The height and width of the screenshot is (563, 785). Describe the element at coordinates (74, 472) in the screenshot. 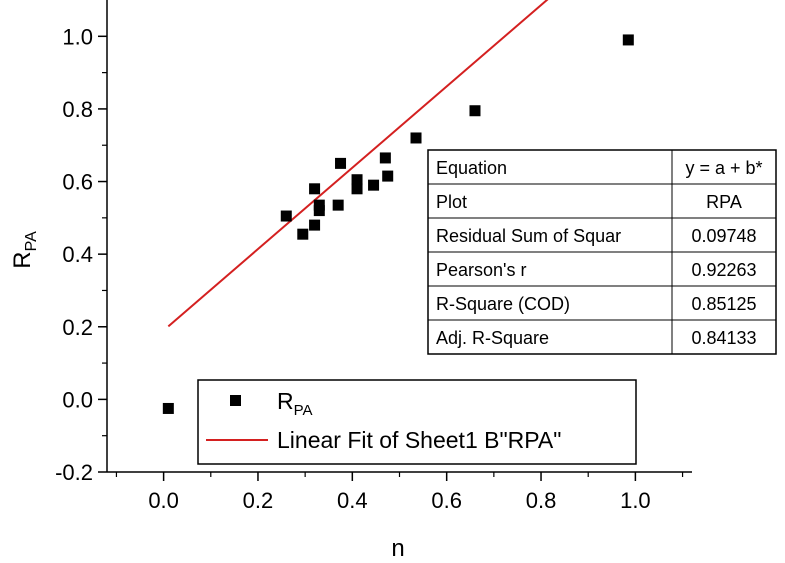

I see `y-tick-label: -0.2` at that location.